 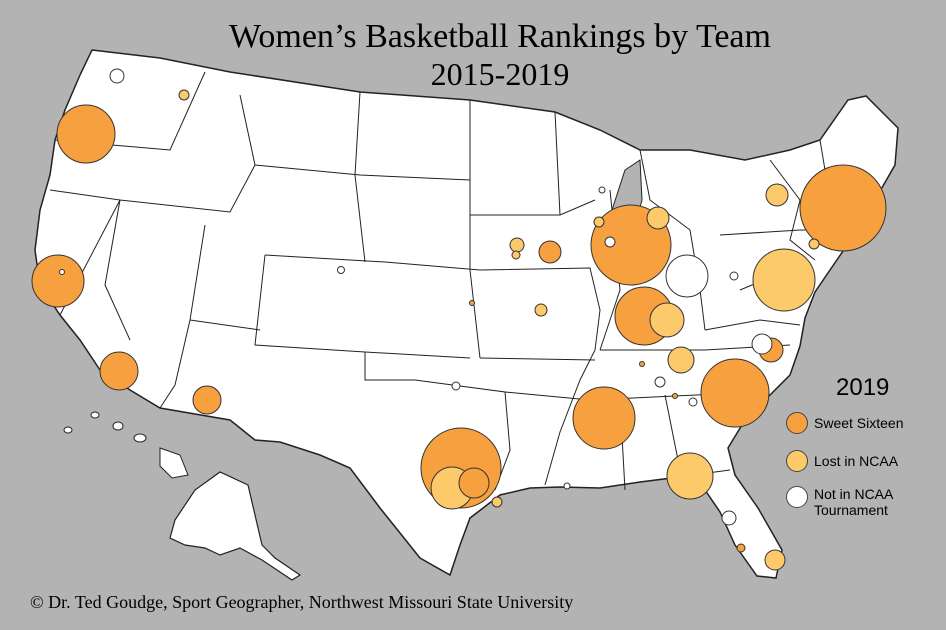 What do you see at coordinates (797, 423) in the screenshot?
I see `legend-swatch-sweet-sixteen` at bounding box center [797, 423].